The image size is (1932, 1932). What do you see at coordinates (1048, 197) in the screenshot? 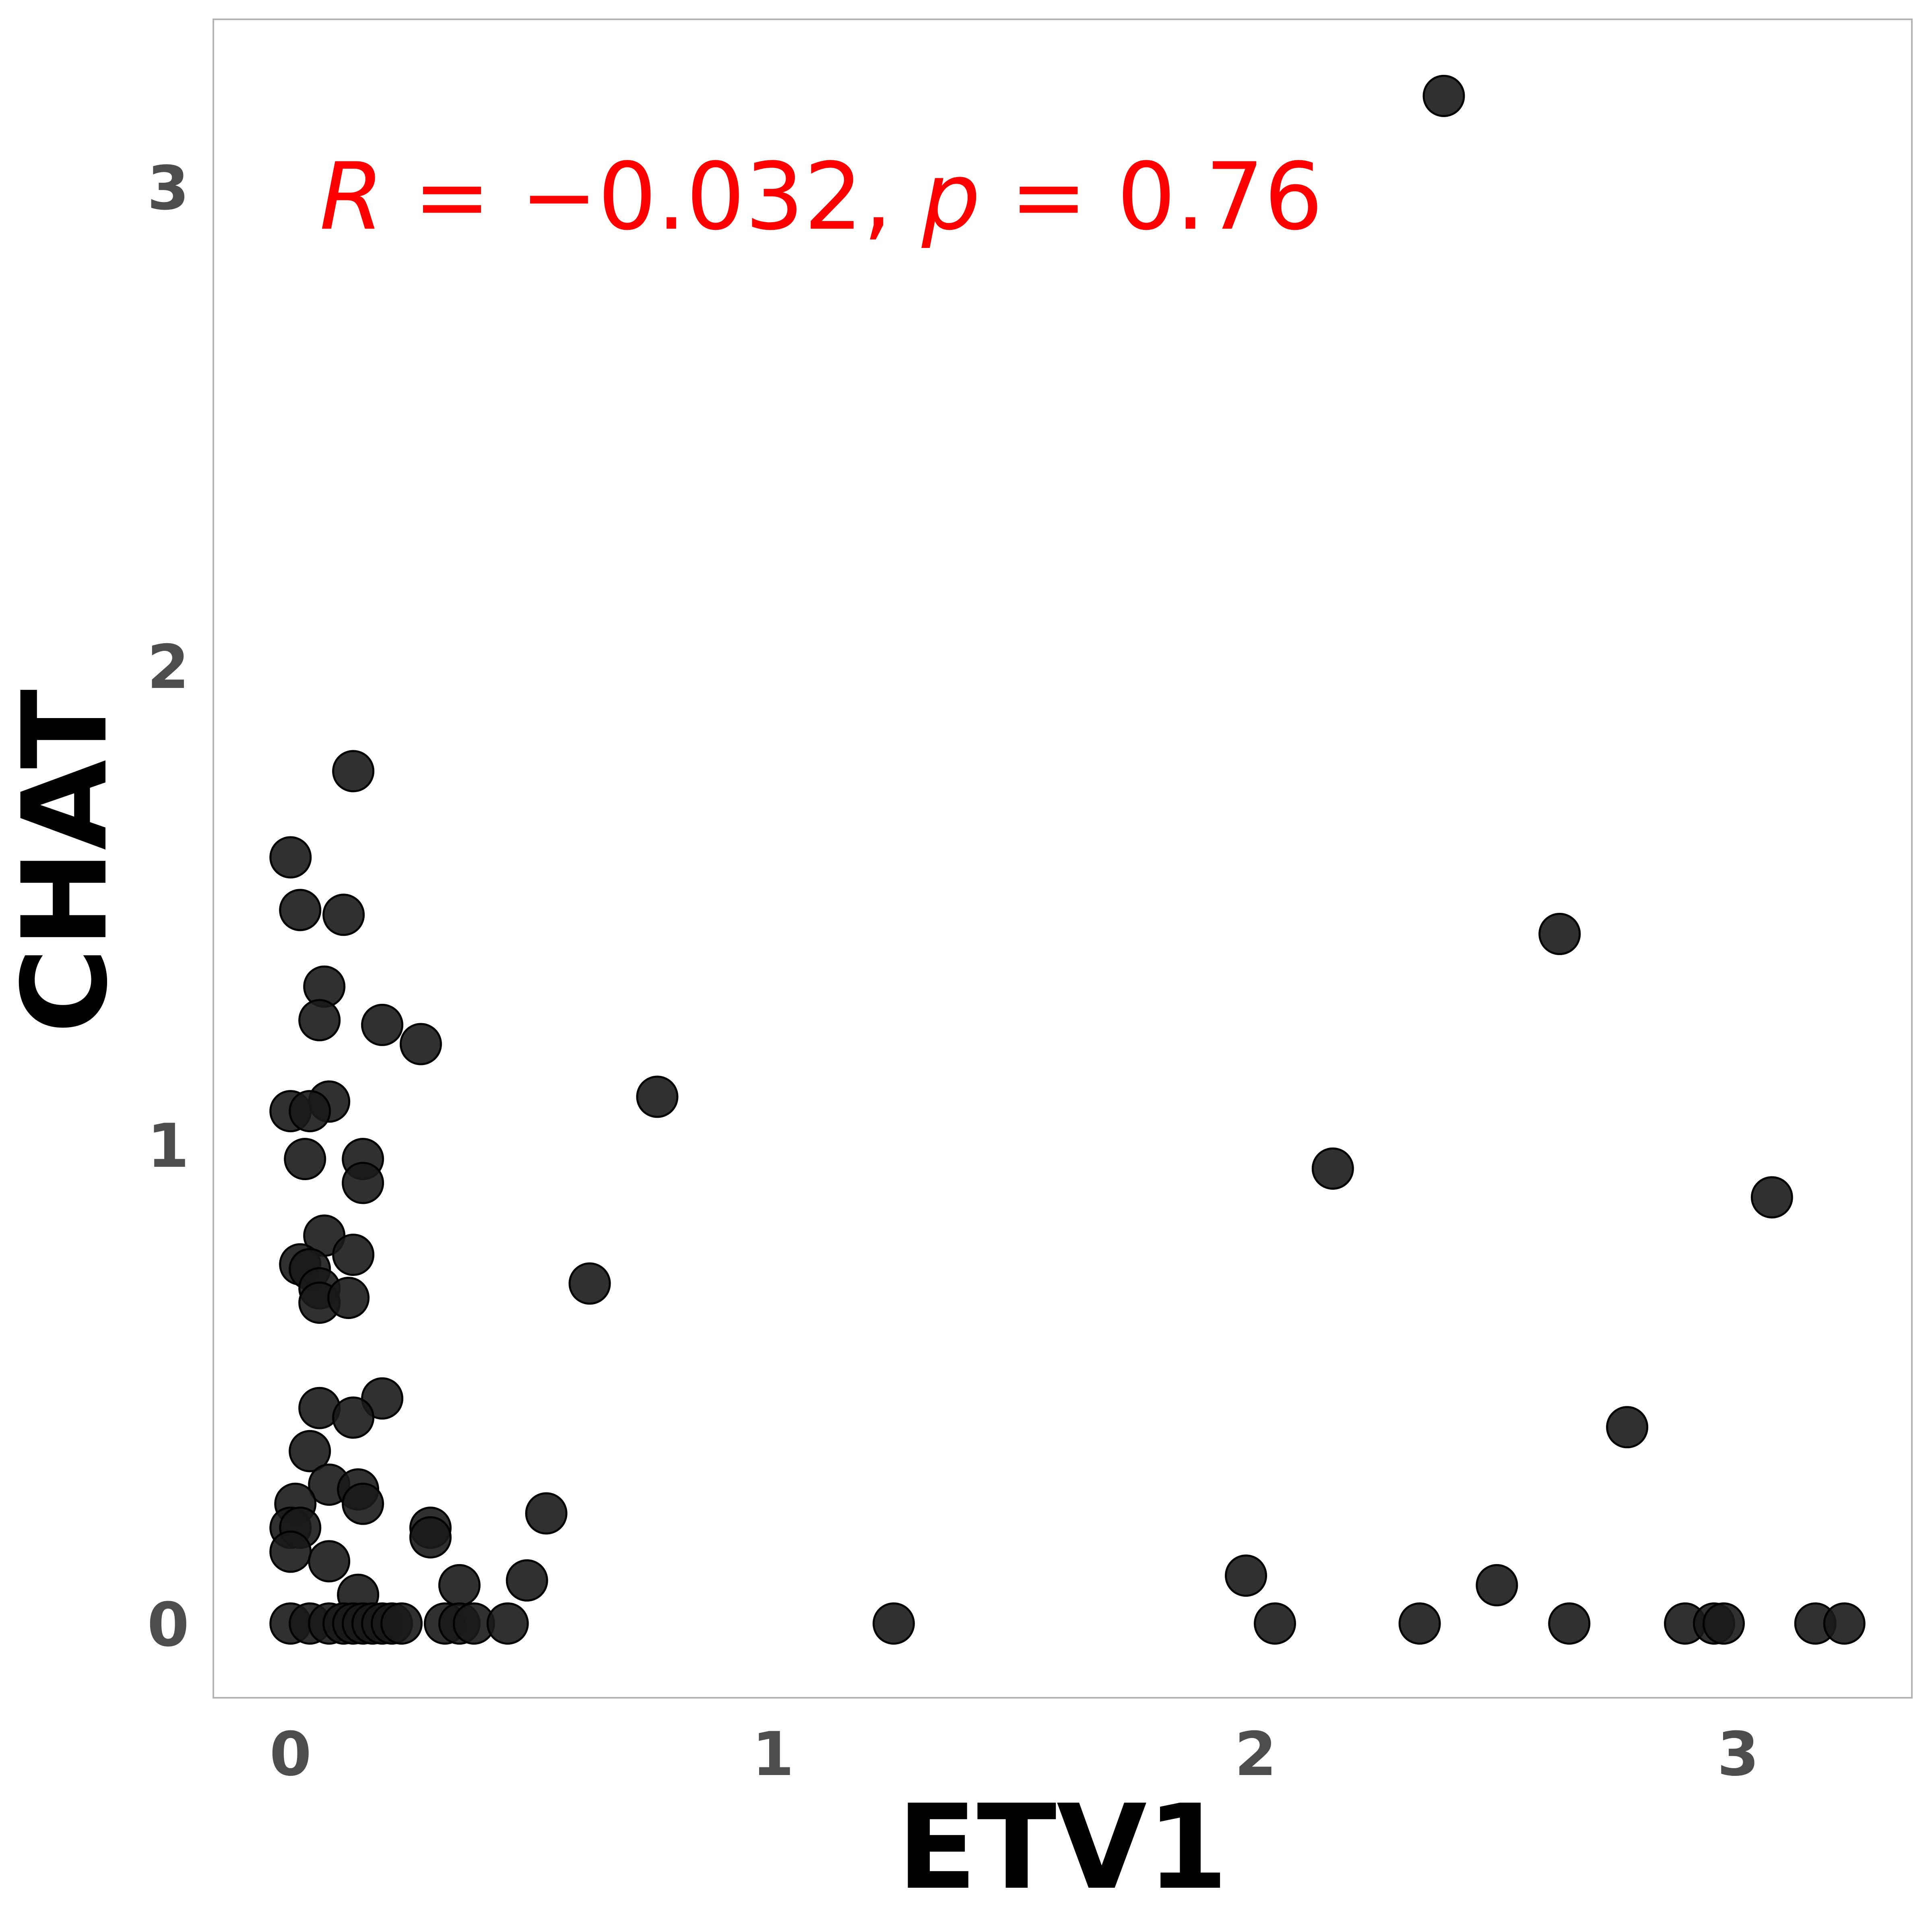
I see `p-equals: =` at bounding box center [1048, 197].